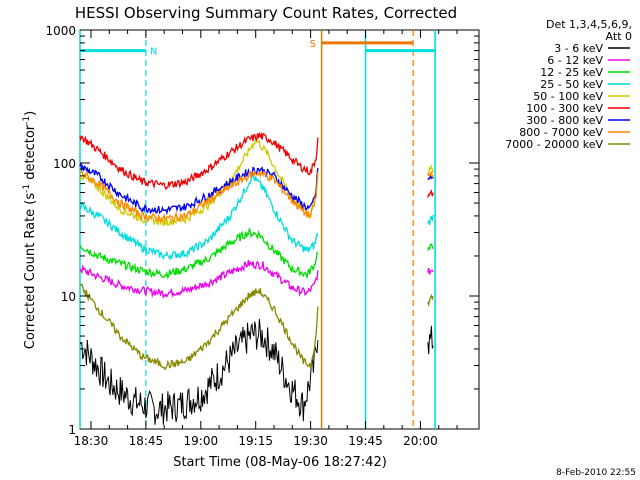  What do you see at coordinates (554, 144) in the screenshot?
I see `legend-entry-label: 7000 - 20000 keV` at bounding box center [554, 144].